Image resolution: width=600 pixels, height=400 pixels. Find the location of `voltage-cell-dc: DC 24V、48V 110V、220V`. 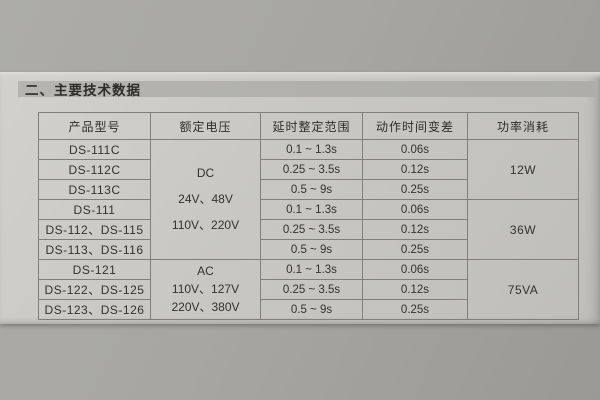

voltage-cell-dc: DC 24V、48V 110V、220V is located at coordinates (205, 199).